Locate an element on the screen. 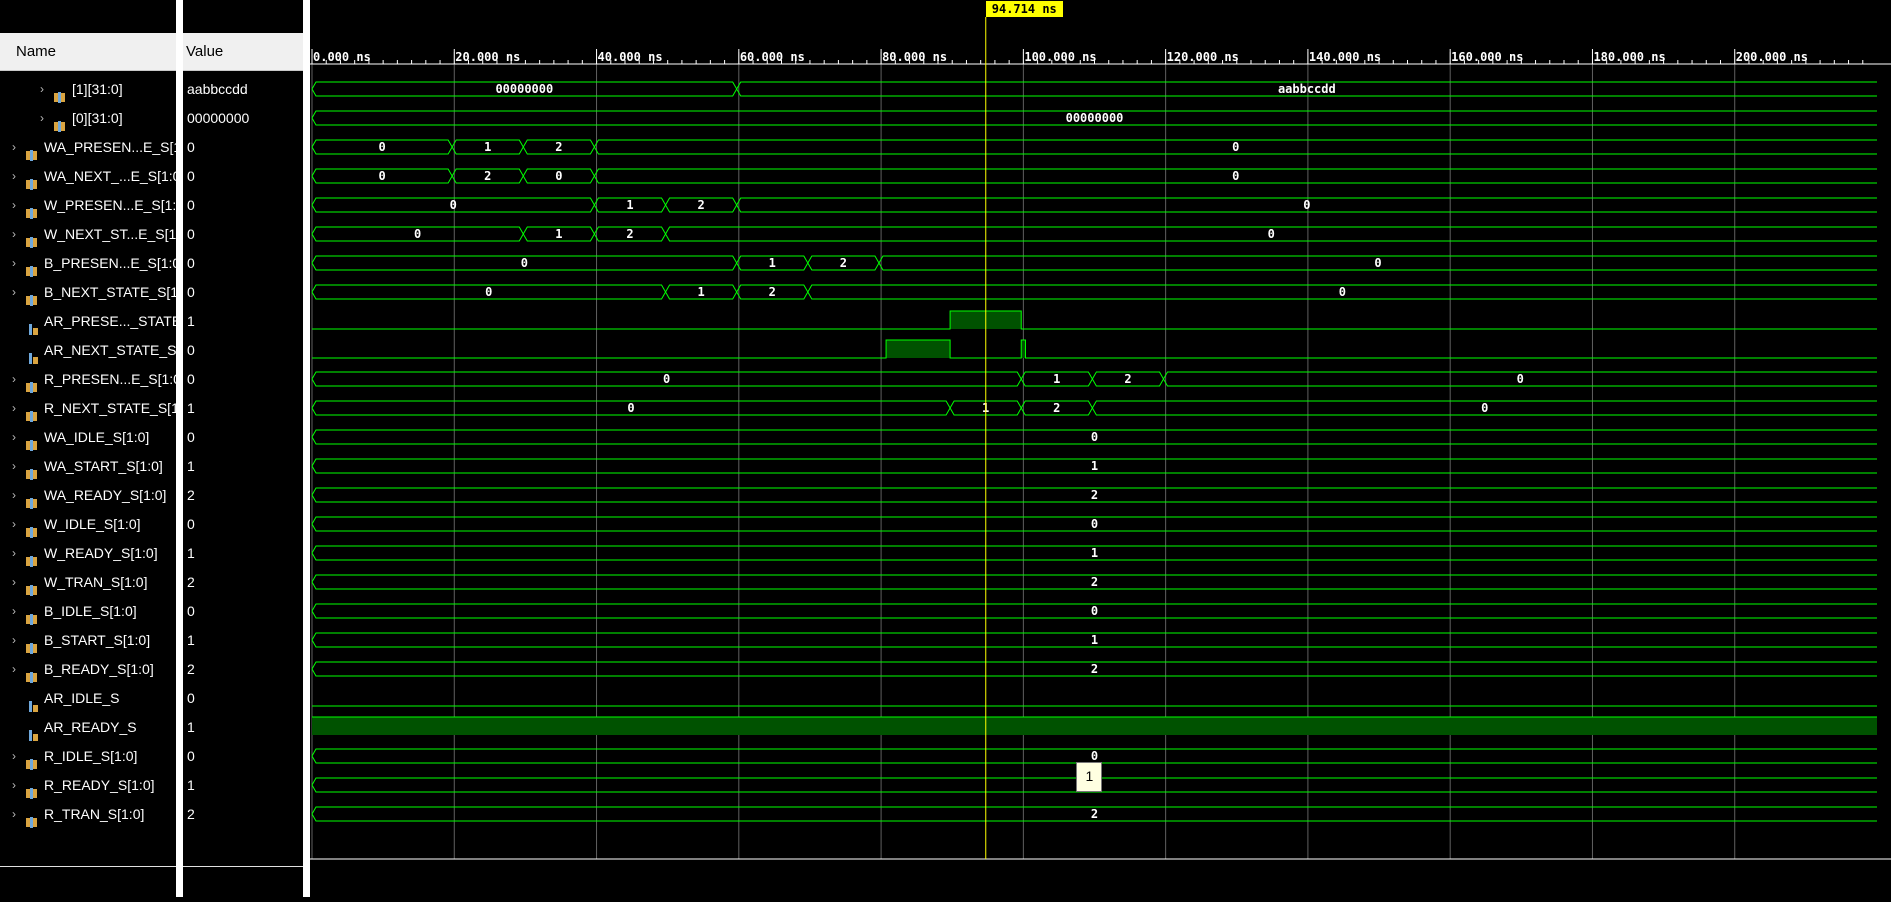 The image size is (1891, 902). signal-row-21: AR_IDLE_S is located at coordinates (88, 698).